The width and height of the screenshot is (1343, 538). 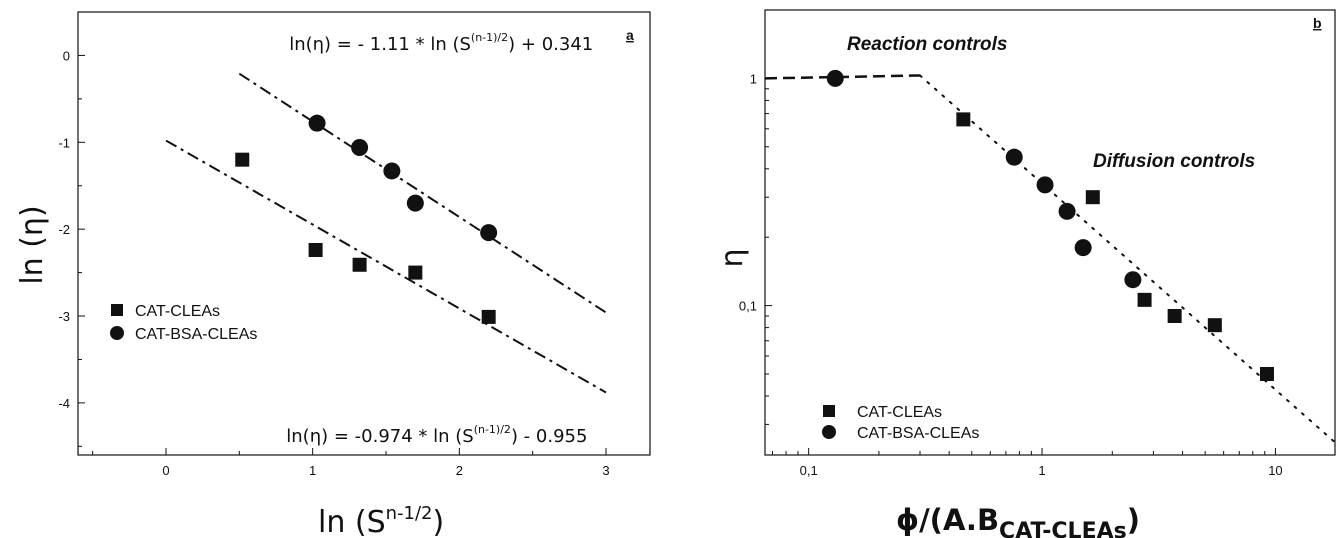 What do you see at coordinates (630, 35) in the screenshot?
I see `panel-a-label: a` at bounding box center [630, 35].